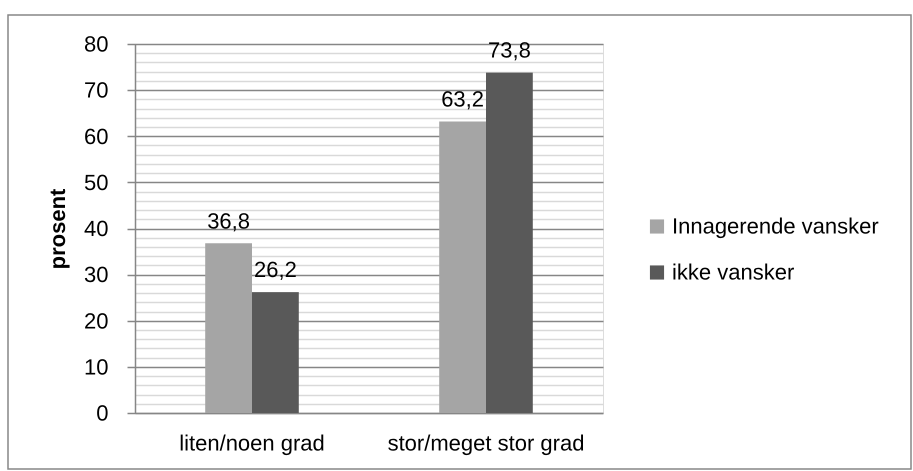 The height and width of the screenshot is (471, 913). Describe the element at coordinates (96, 367) in the screenshot. I see `y-tick-label: 10` at that location.